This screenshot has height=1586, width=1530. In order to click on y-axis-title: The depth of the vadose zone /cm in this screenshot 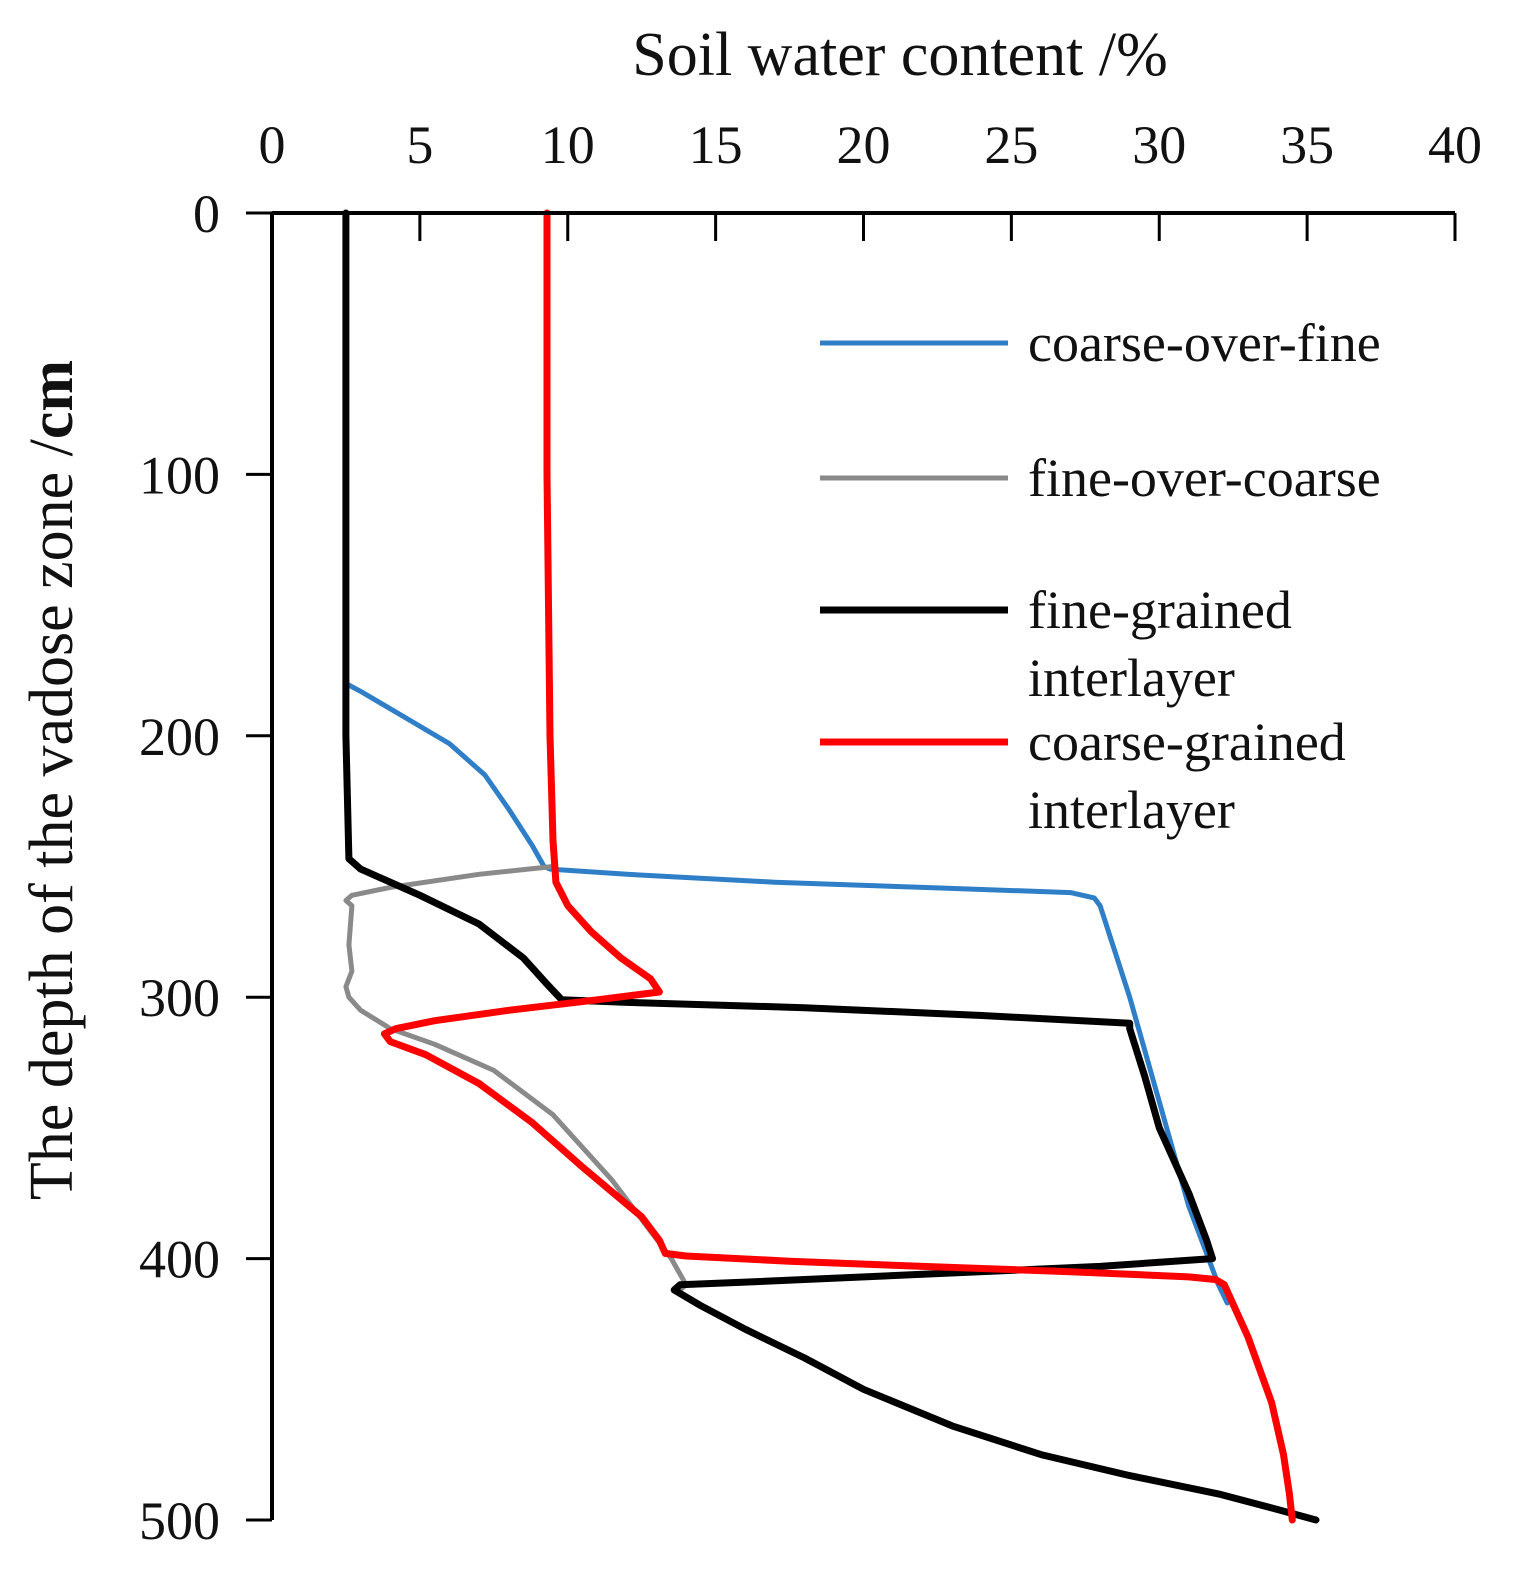, I will do `click(52, 780)`.